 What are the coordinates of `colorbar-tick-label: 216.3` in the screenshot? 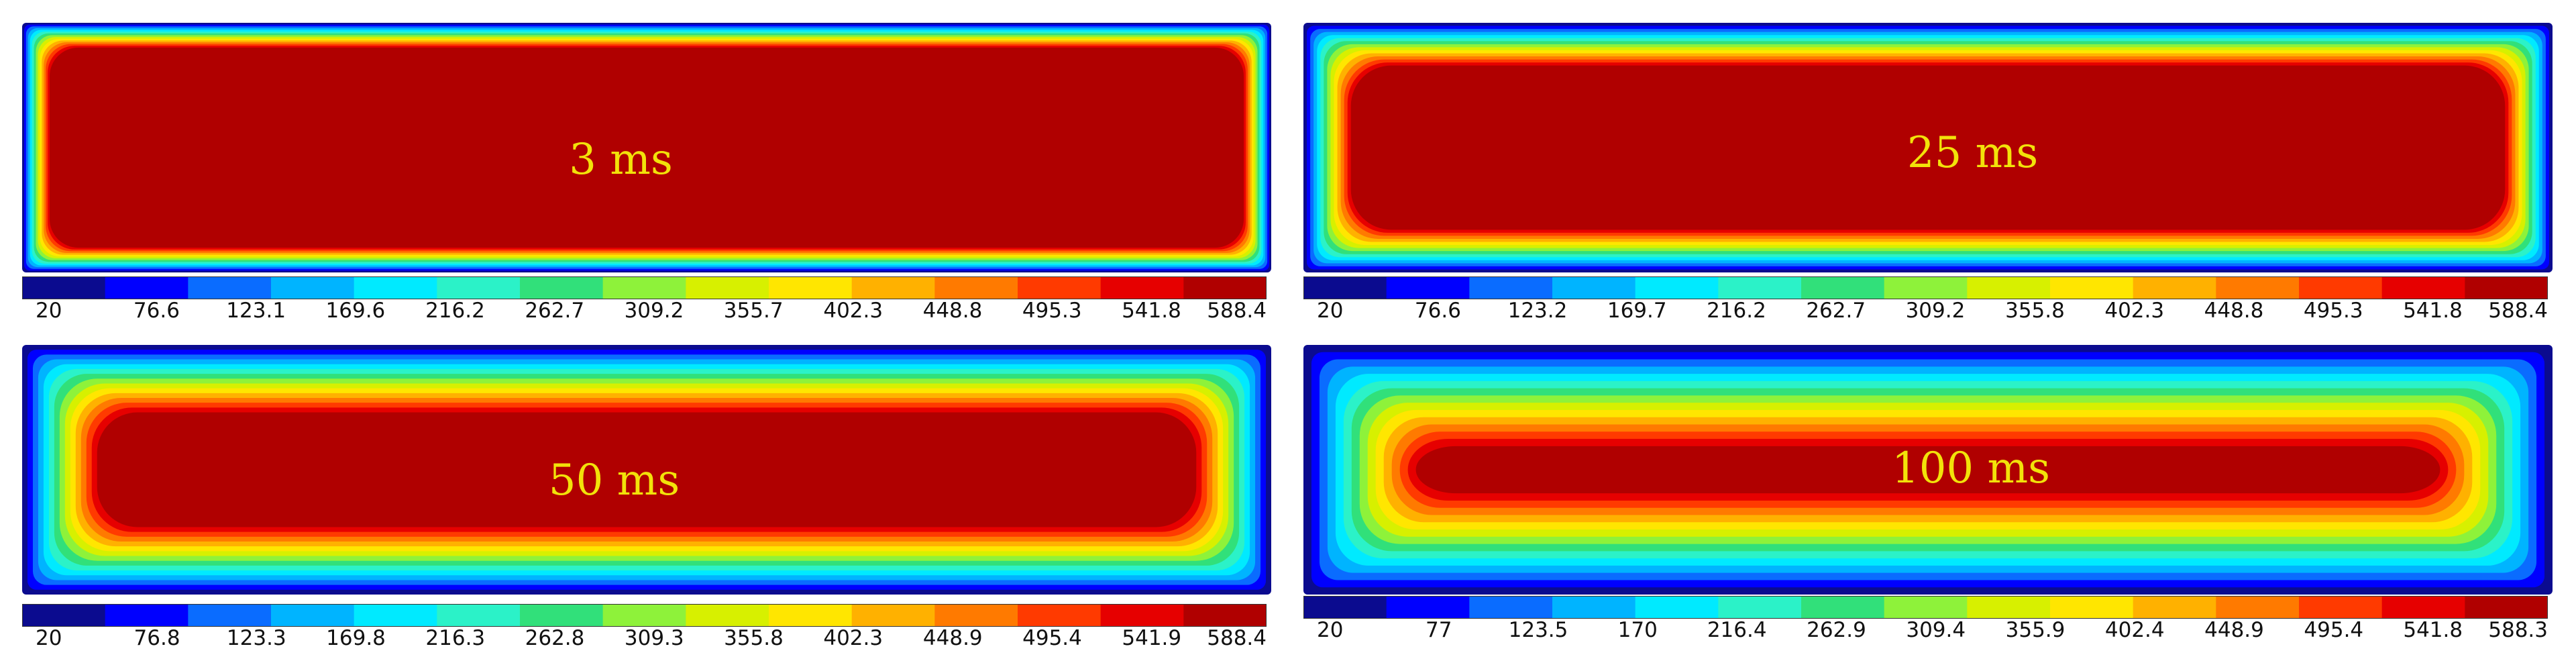 It's located at (455, 638).